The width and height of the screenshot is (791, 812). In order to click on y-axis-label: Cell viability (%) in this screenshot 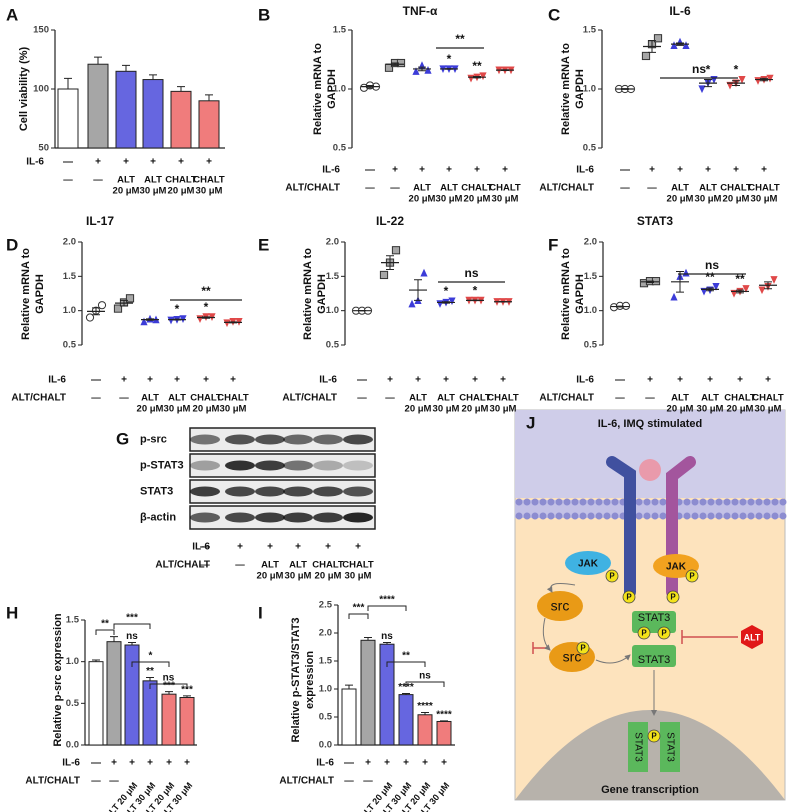, I will do `click(24, 88)`.